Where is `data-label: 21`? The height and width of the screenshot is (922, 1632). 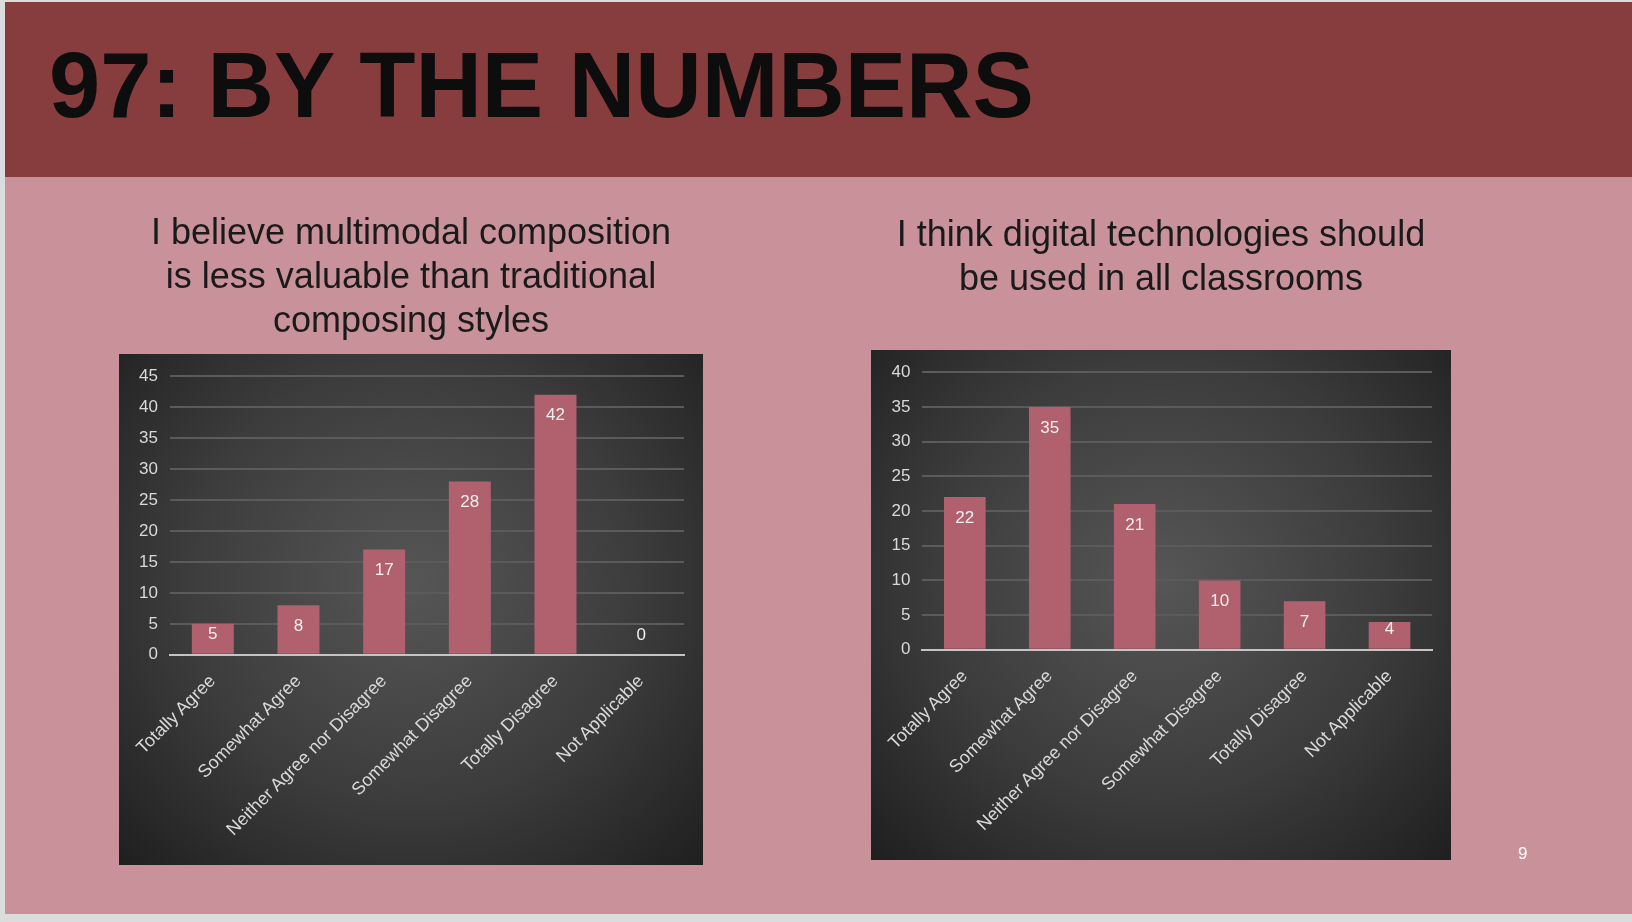
data-label: 21 is located at coordinates (1135, 524).